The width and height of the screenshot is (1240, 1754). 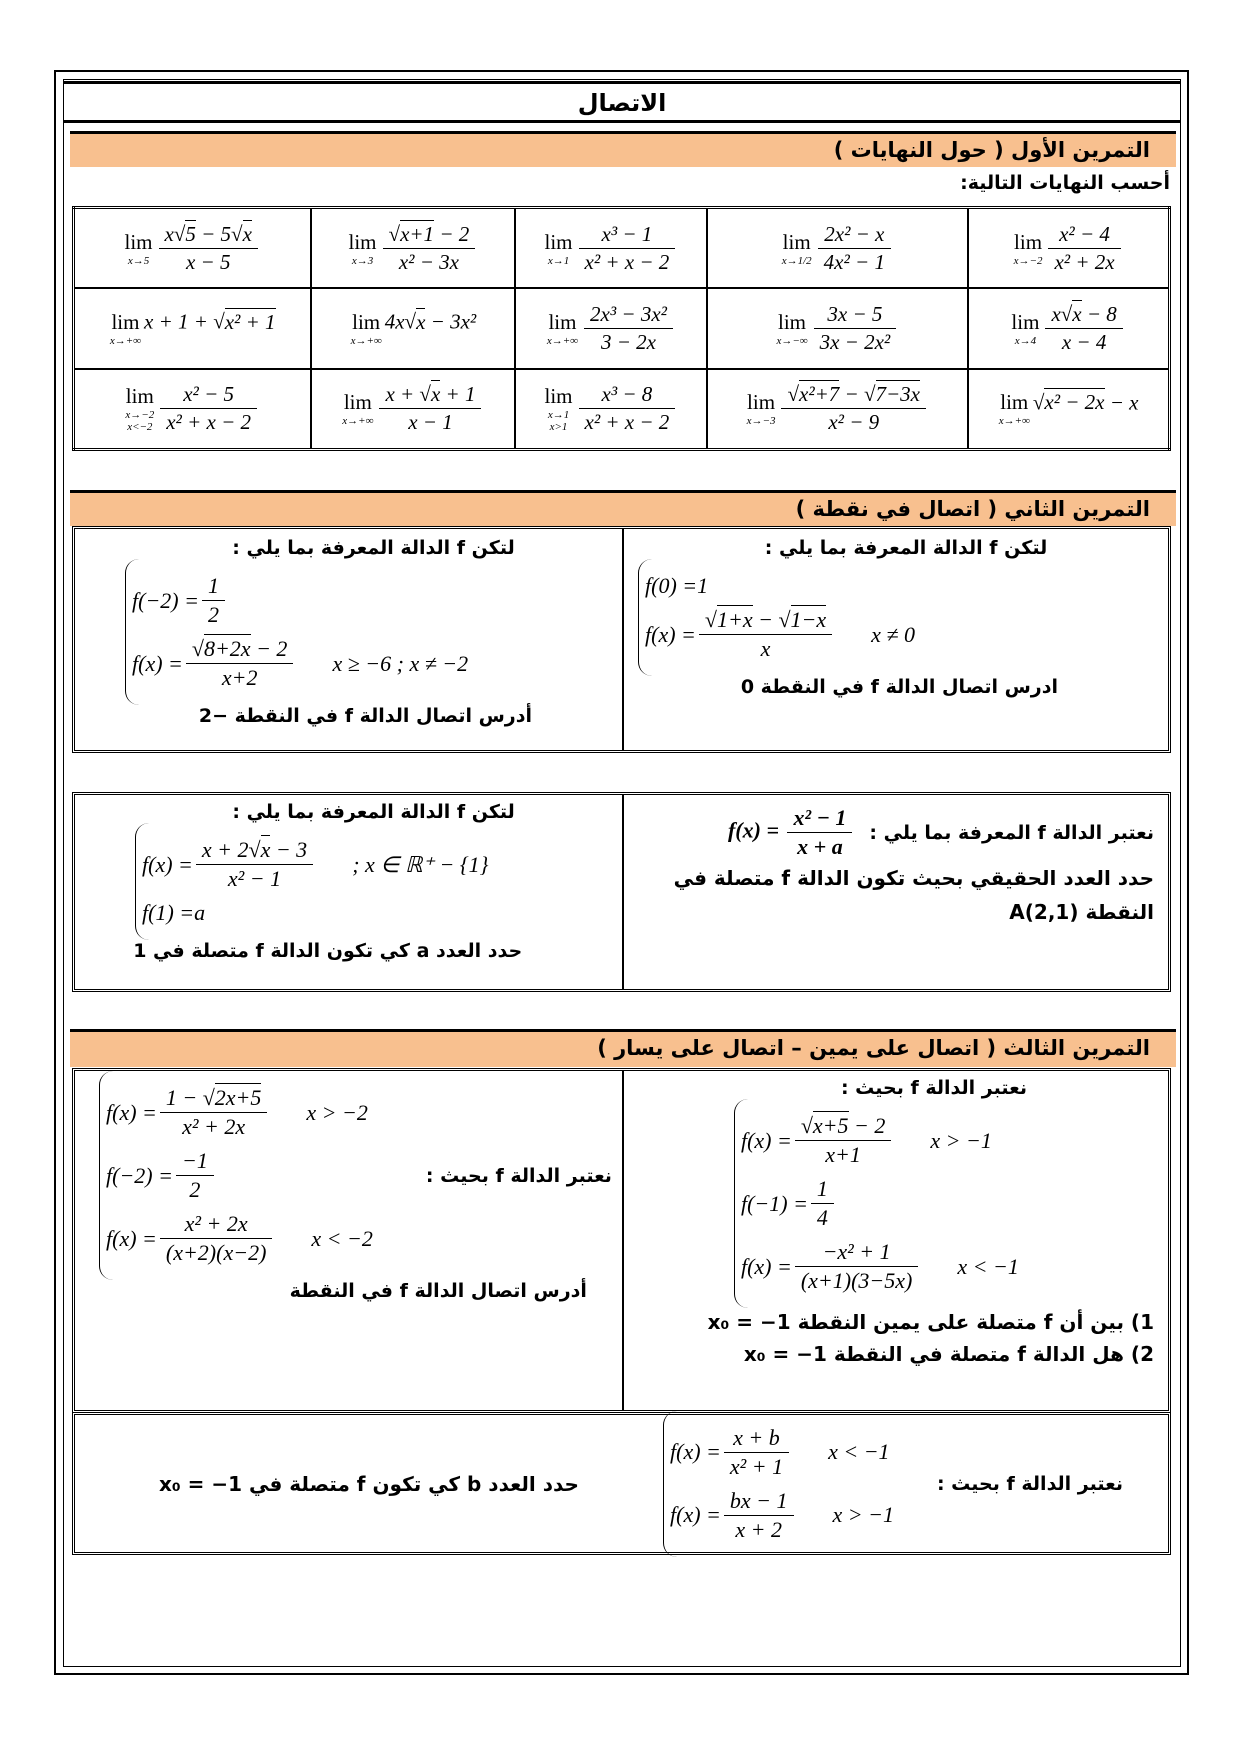 I want to click on denominator: x + 2, so click(x=758, y=1529).